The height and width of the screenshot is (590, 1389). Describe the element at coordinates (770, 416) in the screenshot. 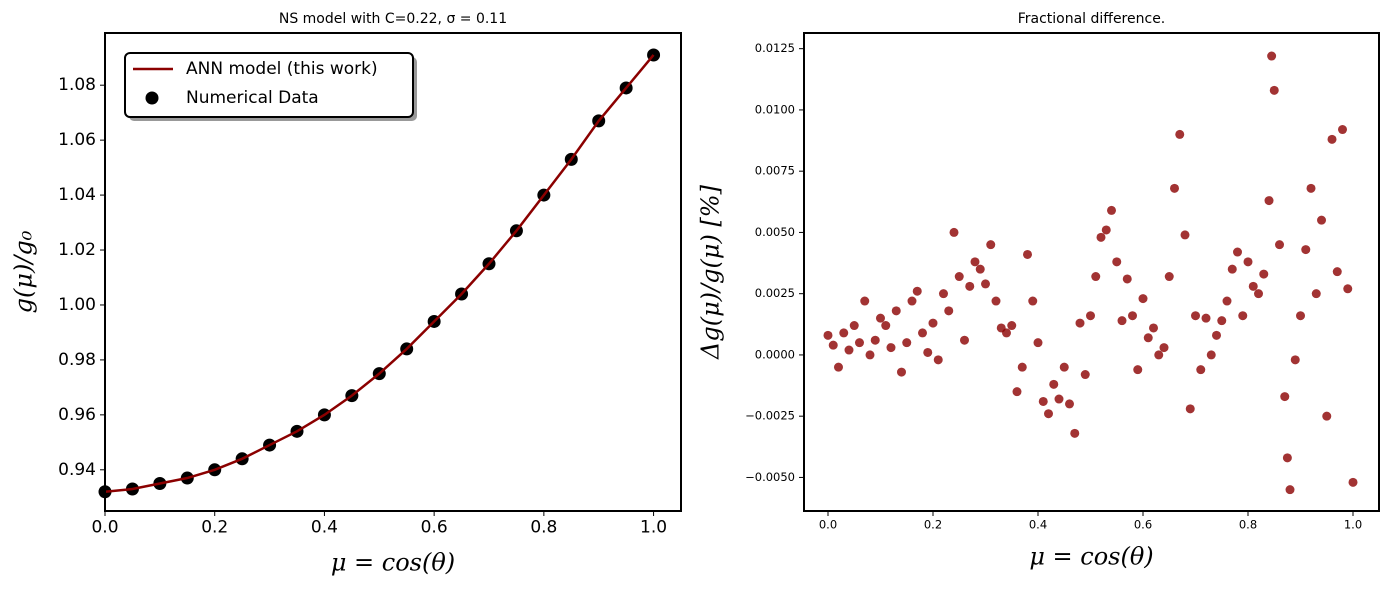

I see `y-tick-label: −0.0025` at that location.